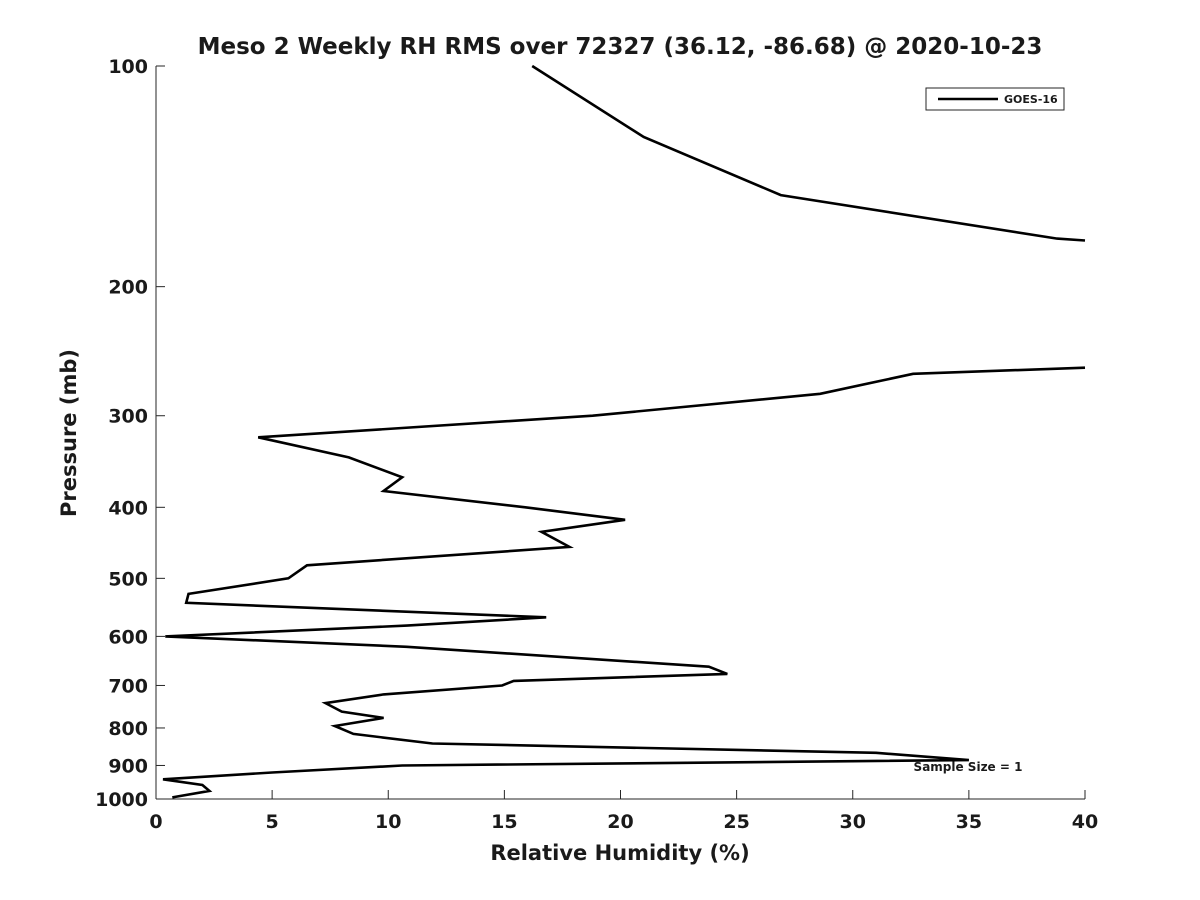 The width and height of the screenshot is (1200, 900). What do you see at coordinates (69, 433) in the screenshot?
I see `y-axis-label: Pressure (mb)` at bounding box center [69, 433].